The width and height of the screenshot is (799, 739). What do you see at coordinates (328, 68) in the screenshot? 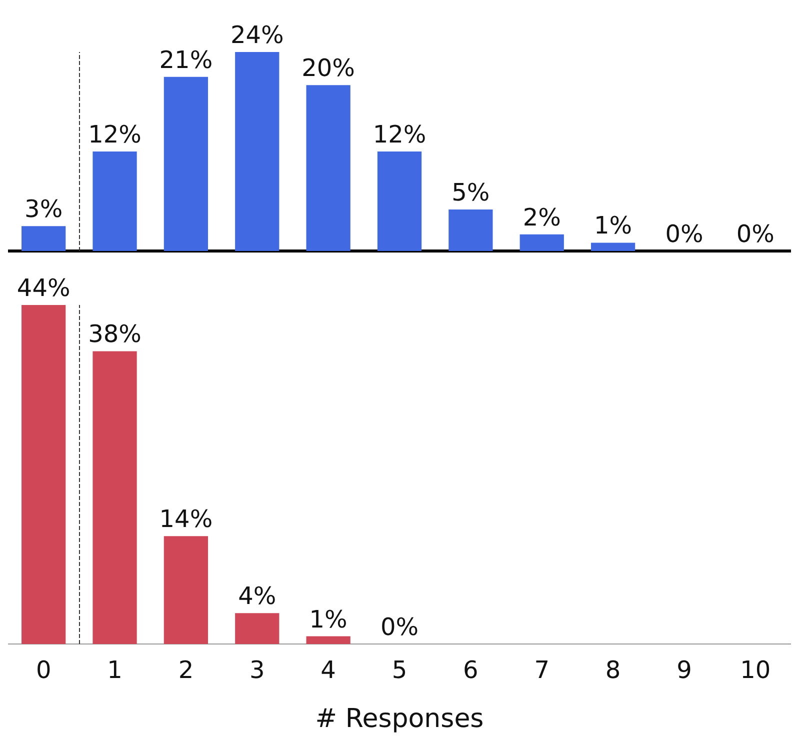
I see `data-label: 20%` at bounding box center [328, 68].